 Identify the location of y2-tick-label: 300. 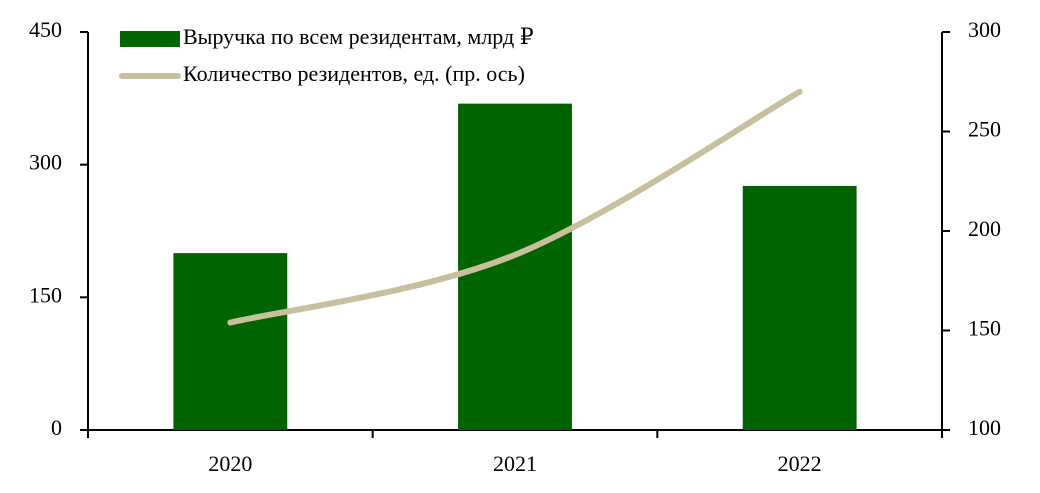
(984, 29).